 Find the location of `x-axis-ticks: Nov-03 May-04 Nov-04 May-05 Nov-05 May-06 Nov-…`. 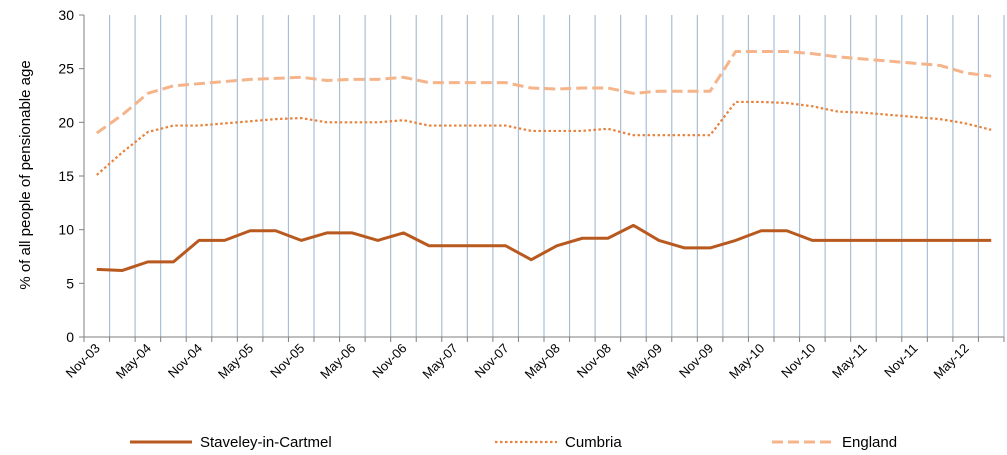

x-axis-ticks: Nov-03 May-04 Nov-04 May-05 Nov-05 May-06 Nov-… is located at coordinates (533, 359).